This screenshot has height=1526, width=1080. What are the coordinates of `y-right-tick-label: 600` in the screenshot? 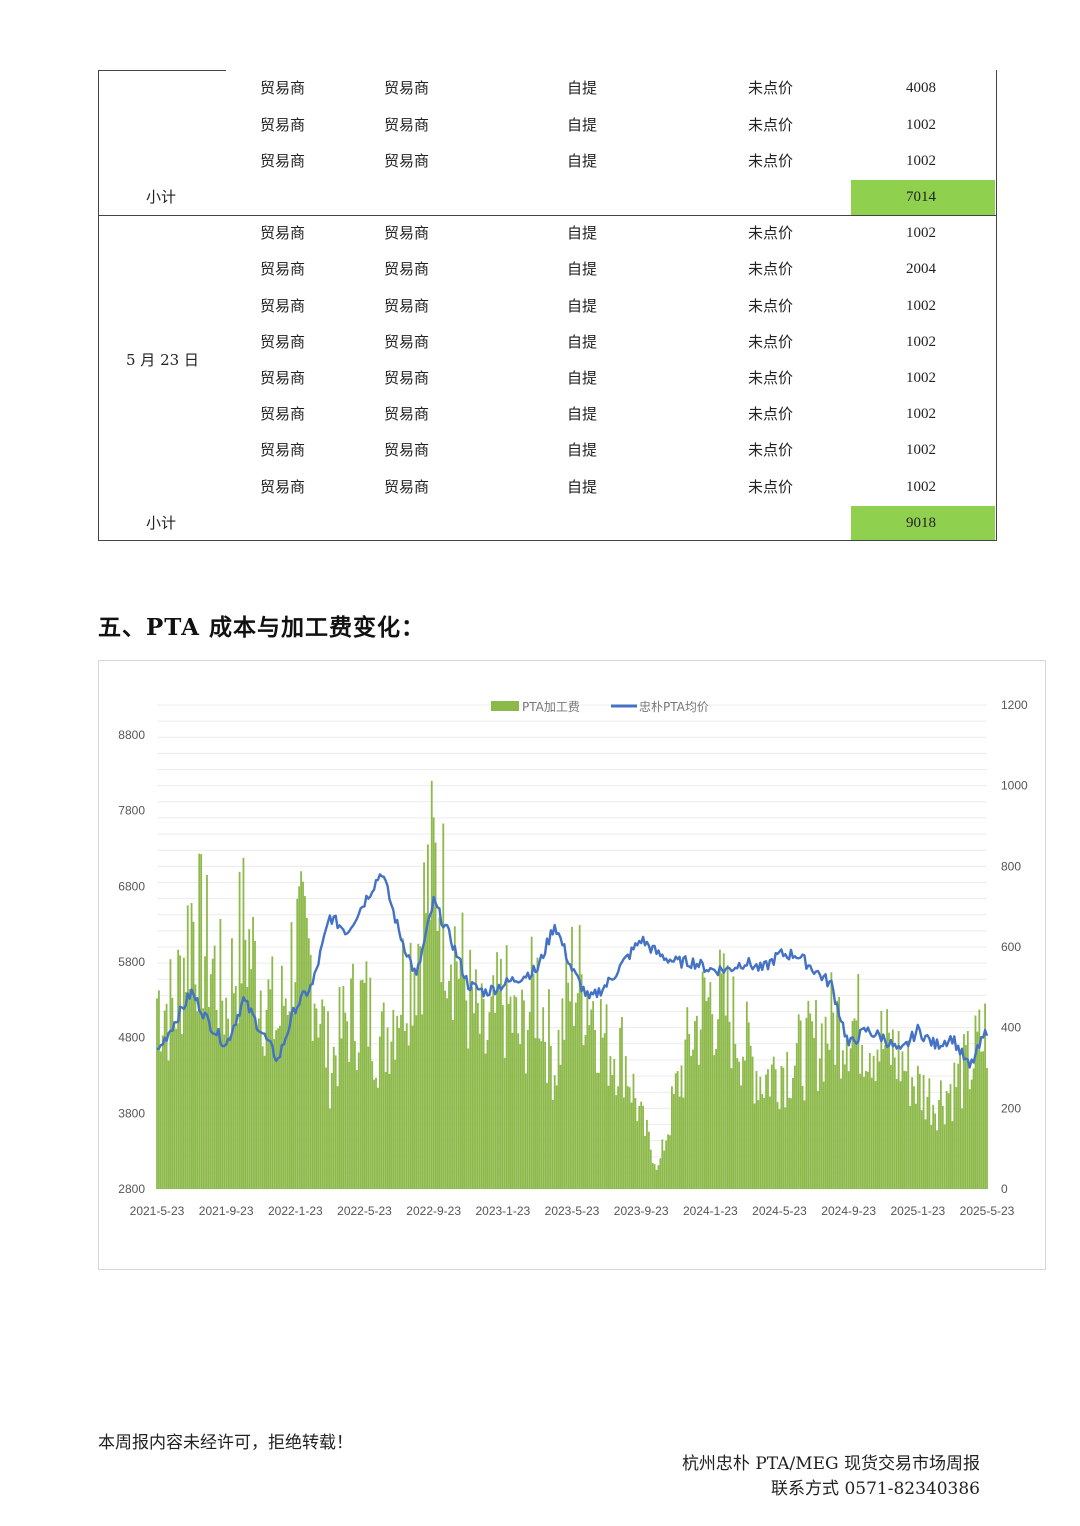 It's located at (1011, 947).